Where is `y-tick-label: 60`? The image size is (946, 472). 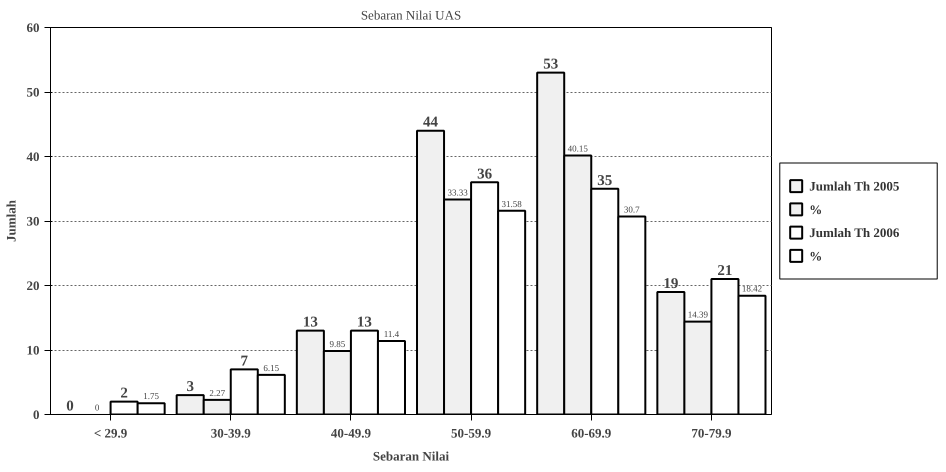 y-tick-label: 60 is located at coordinates (33, 27).